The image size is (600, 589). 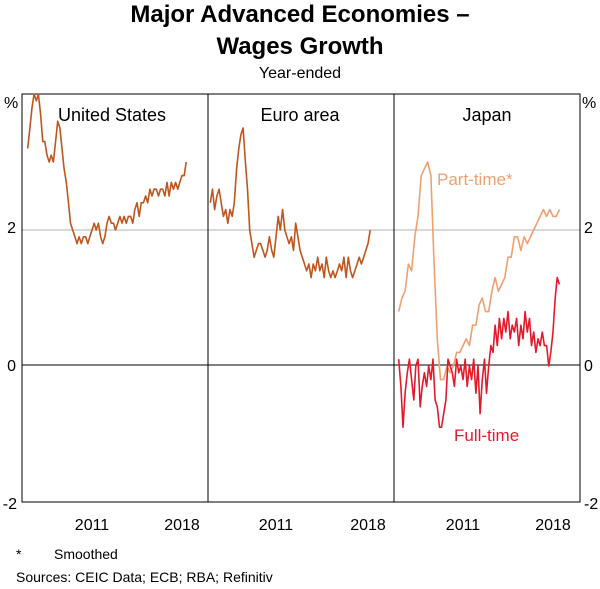 I want to click on series-line-full-time, so click(x=479, y=352).